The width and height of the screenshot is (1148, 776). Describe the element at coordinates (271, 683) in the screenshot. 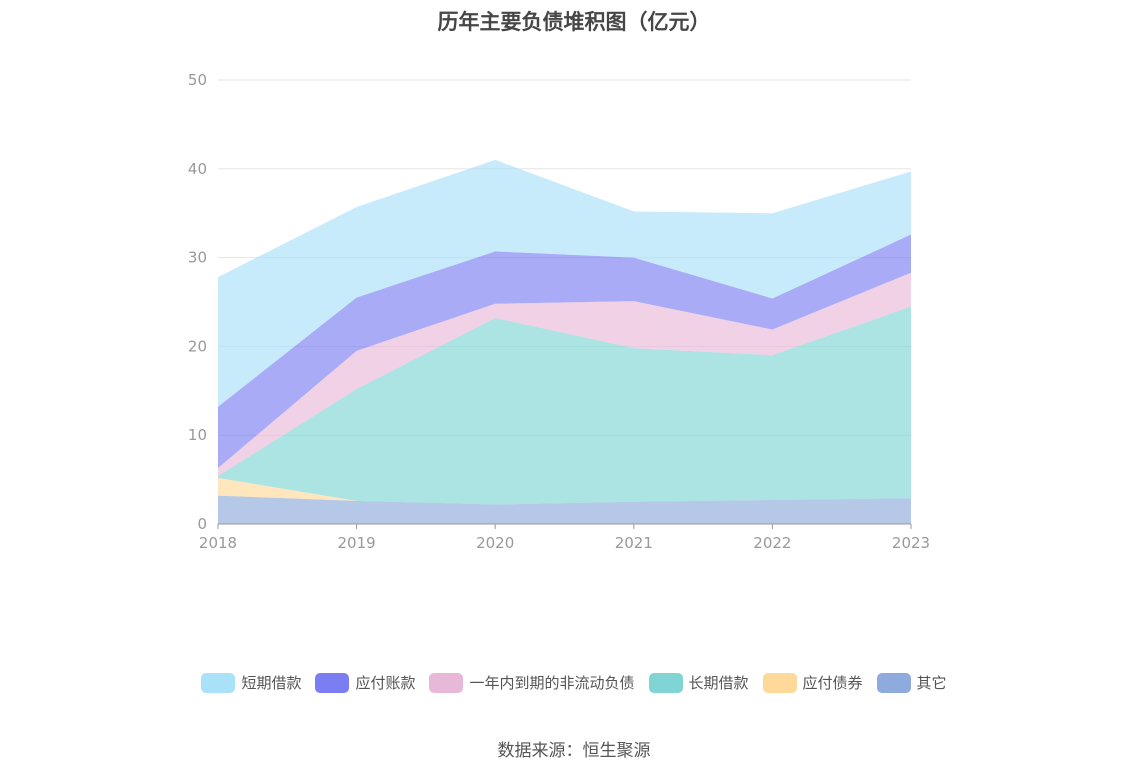

I see `legend-label: 短期借款` at that location.